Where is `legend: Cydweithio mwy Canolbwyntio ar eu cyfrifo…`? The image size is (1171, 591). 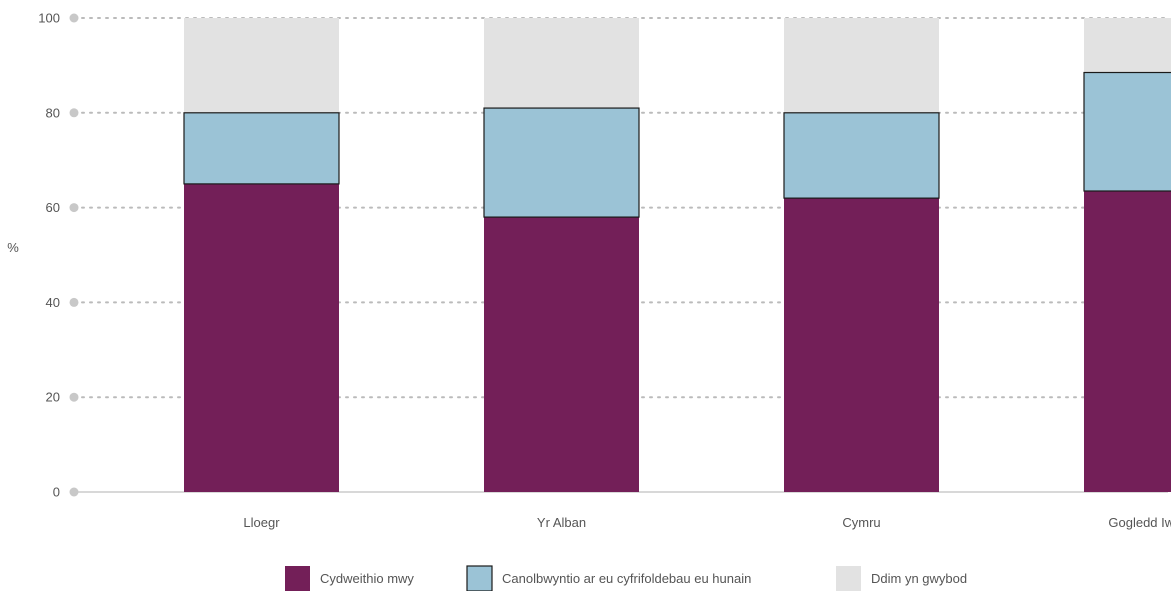 legend: Cydweithio mwy Canolbwyntio ar eu cyfrifo… is located at coordinates (626, 578).